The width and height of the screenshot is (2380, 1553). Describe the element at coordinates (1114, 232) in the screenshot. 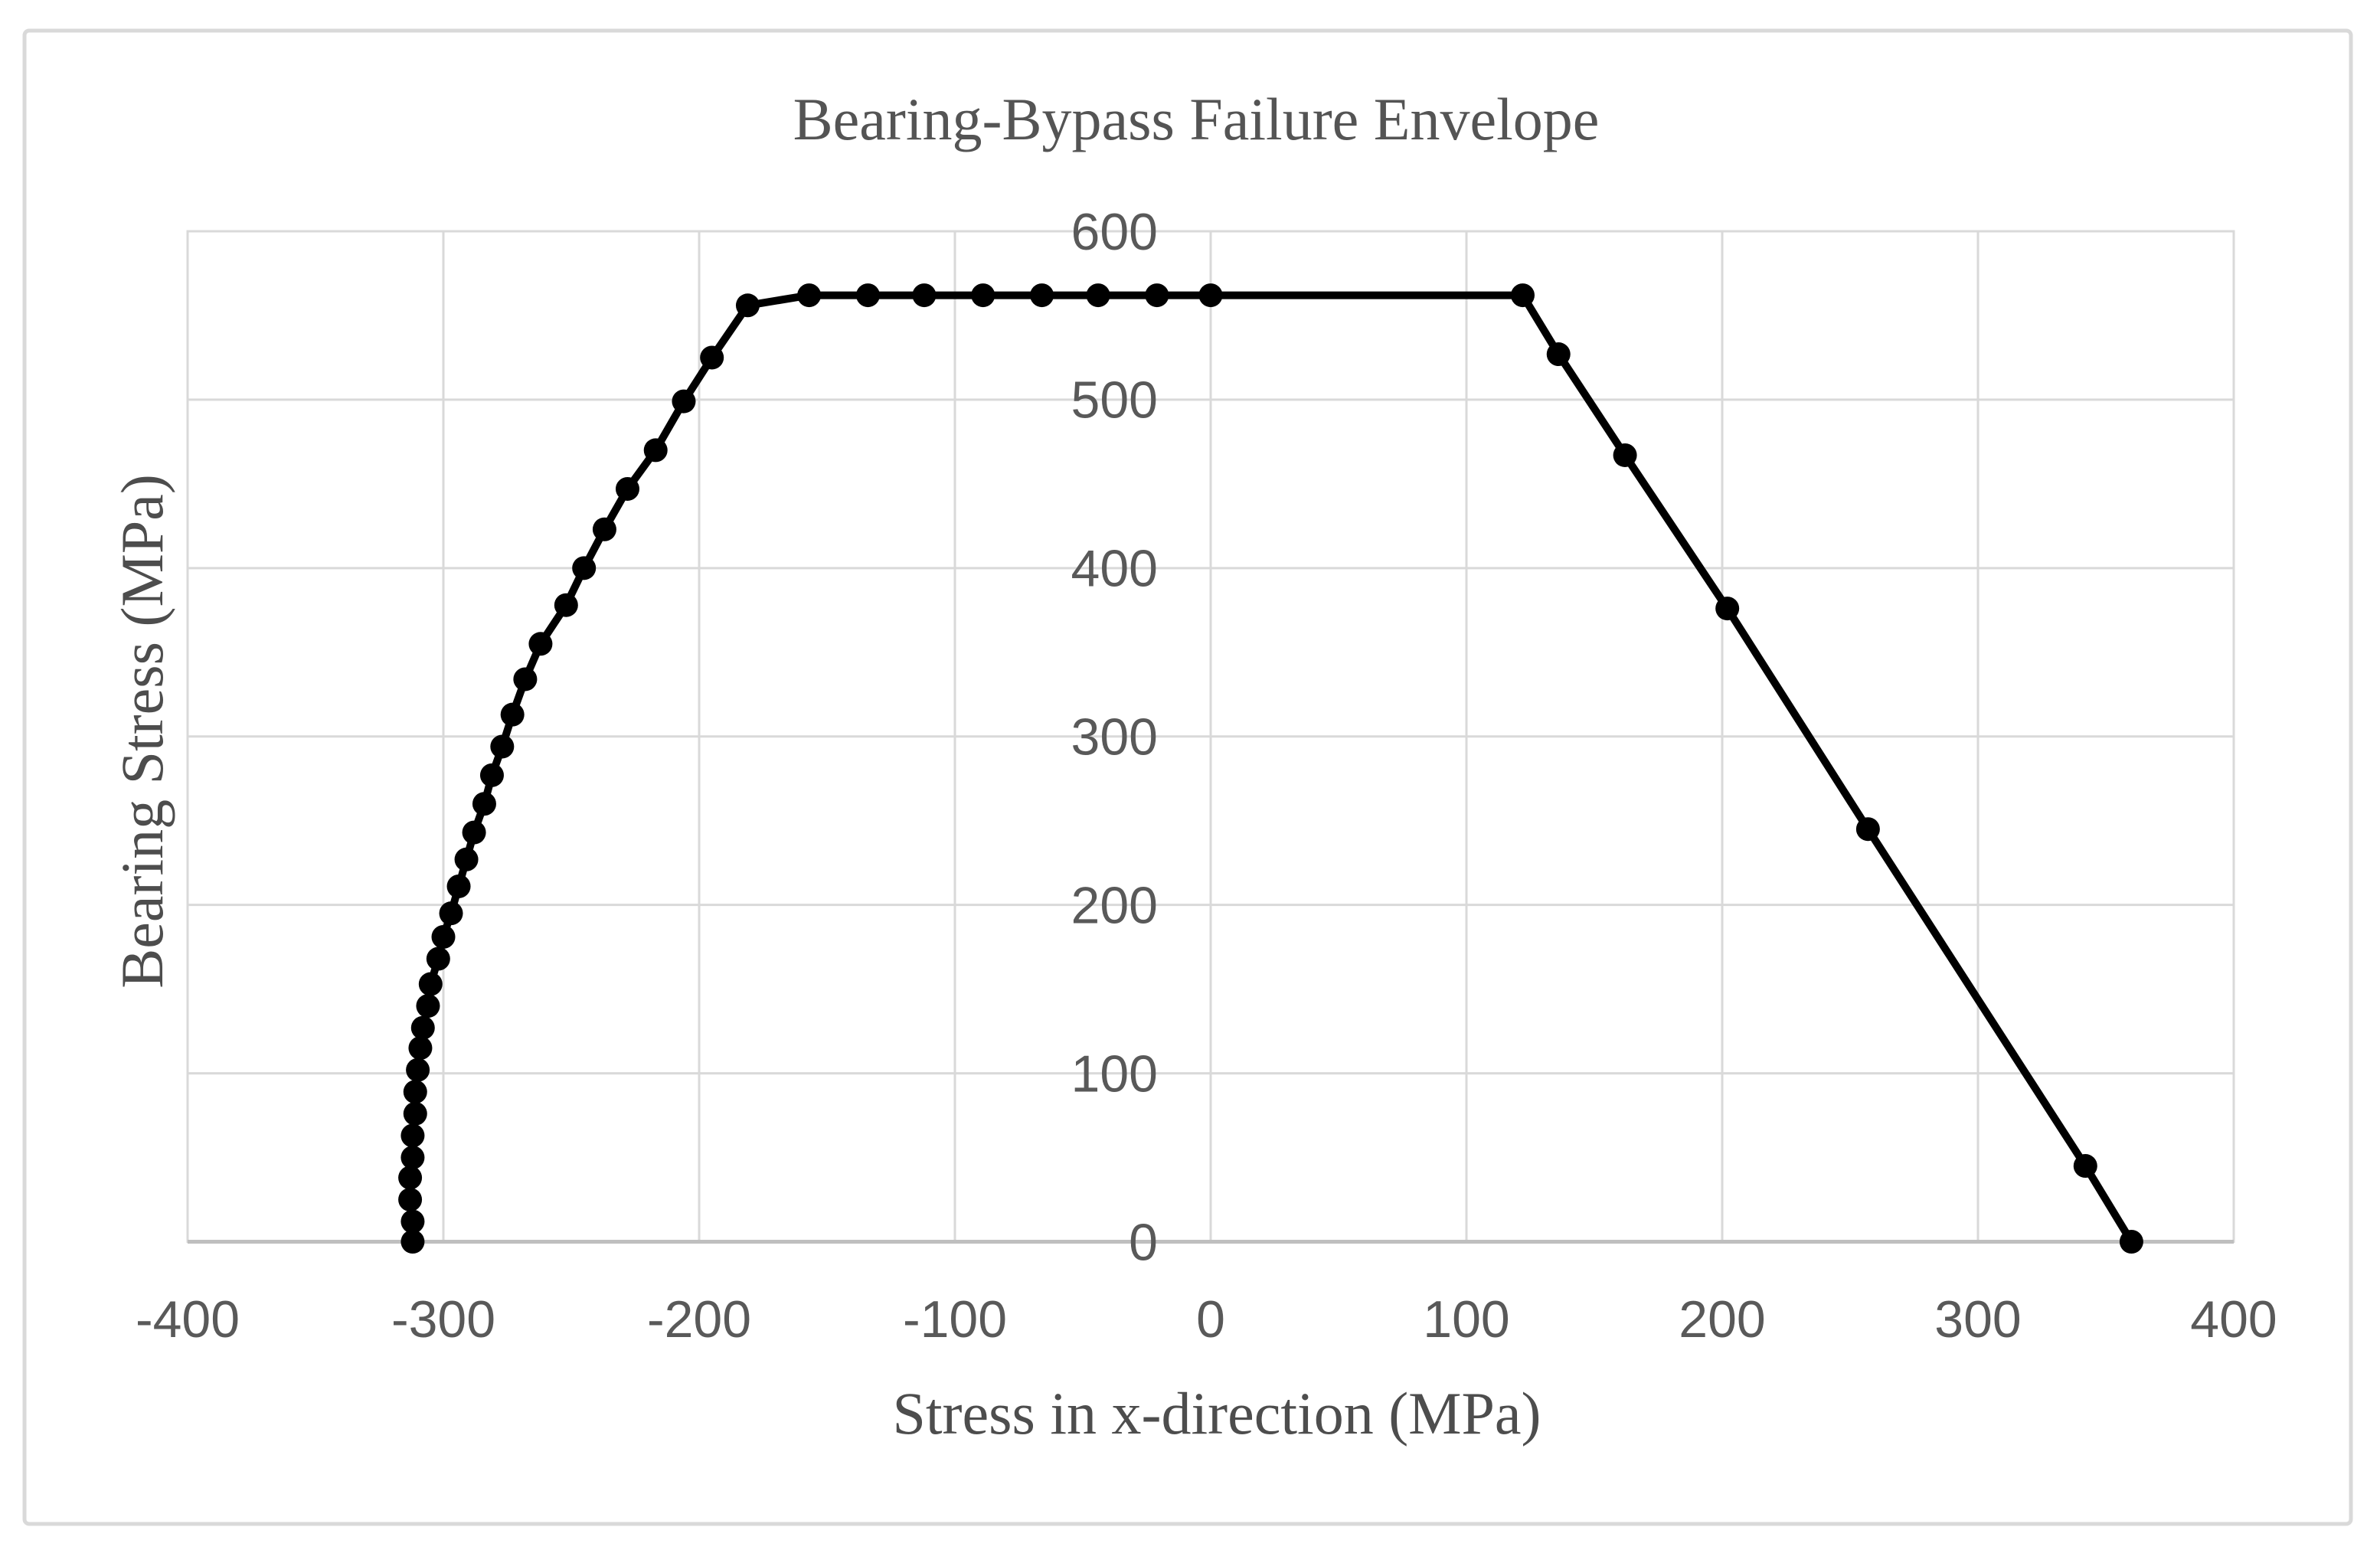

I see `y-tick-label-600: 600` at that location.